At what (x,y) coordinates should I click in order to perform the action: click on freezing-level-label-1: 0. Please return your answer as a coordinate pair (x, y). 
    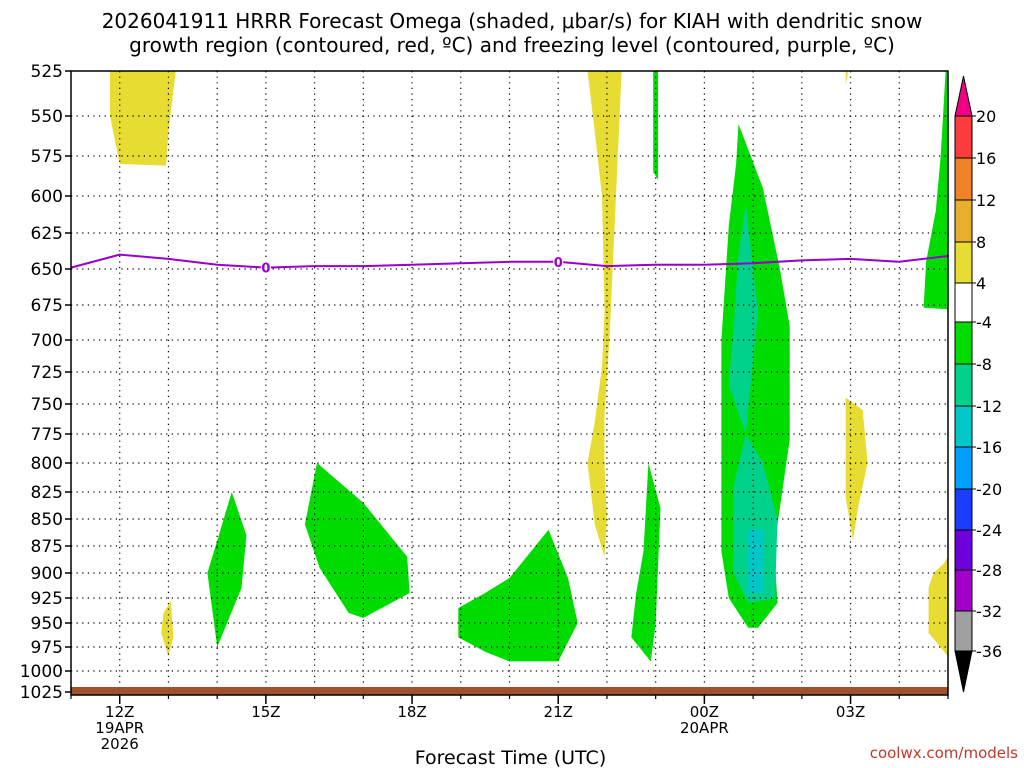
    Looking at the image, I should click on (265, 269).